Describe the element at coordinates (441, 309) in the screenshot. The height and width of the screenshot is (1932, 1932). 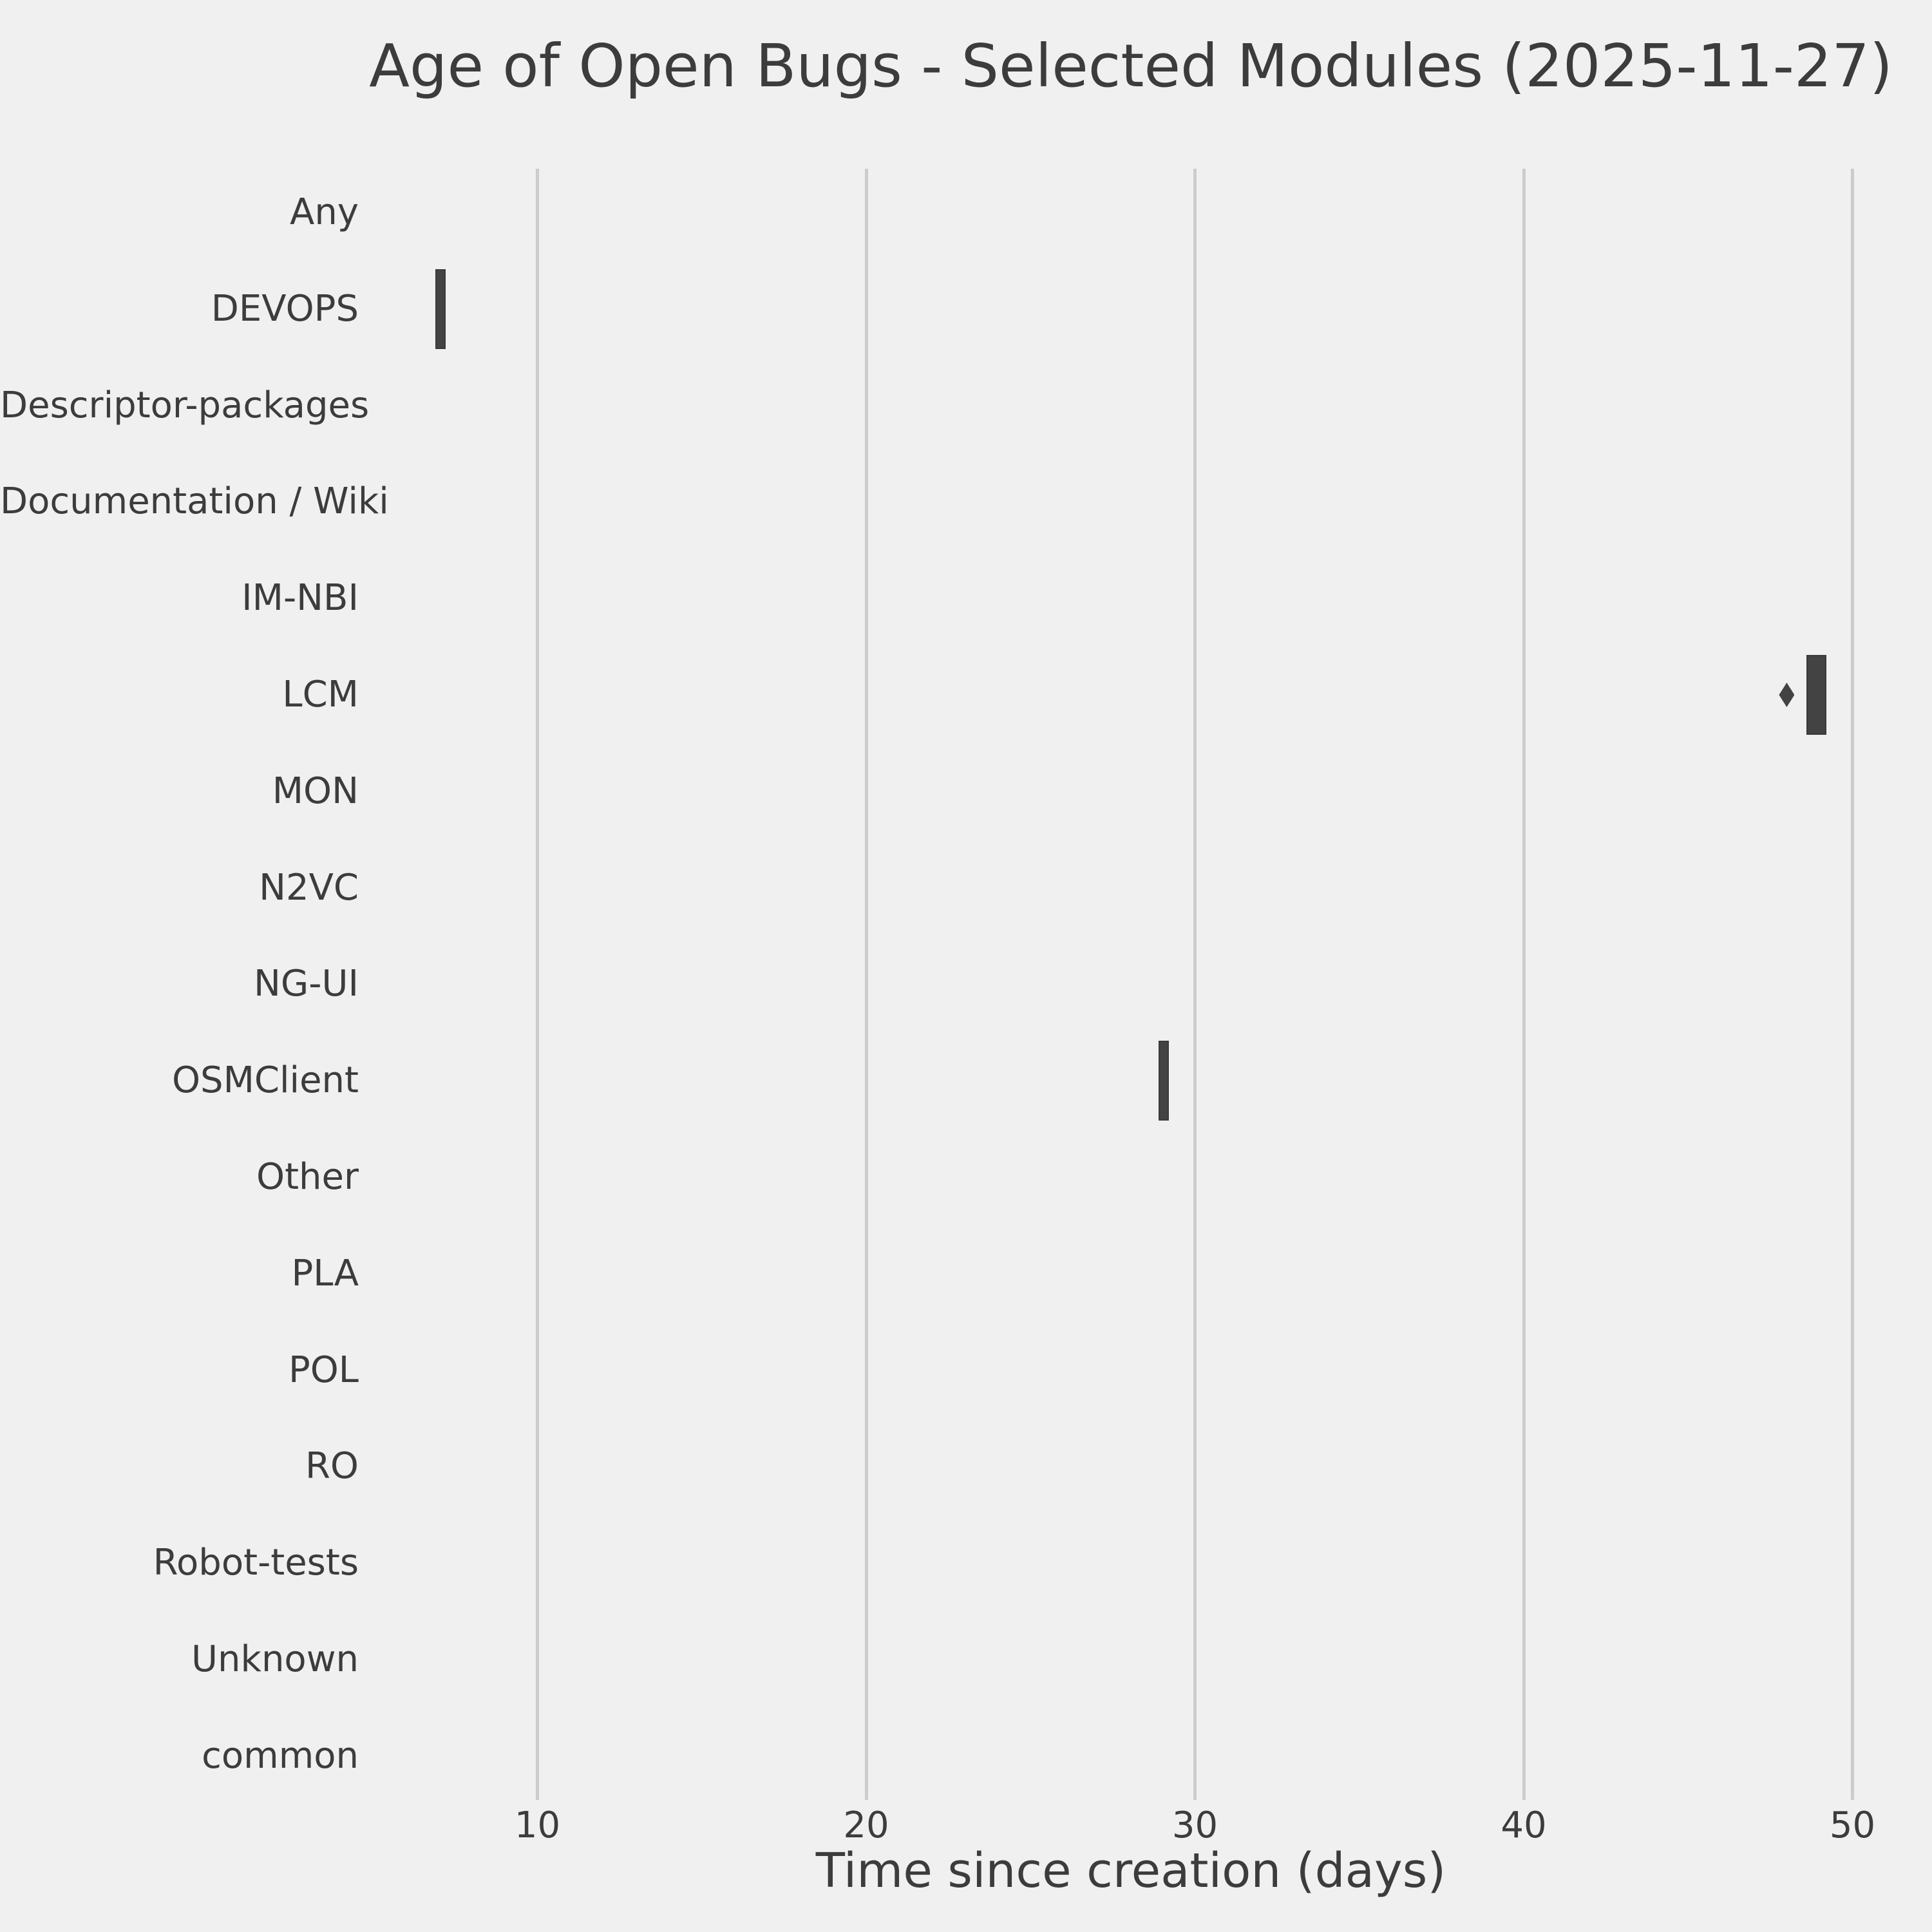
I see `box-DEVOPS` at that location.